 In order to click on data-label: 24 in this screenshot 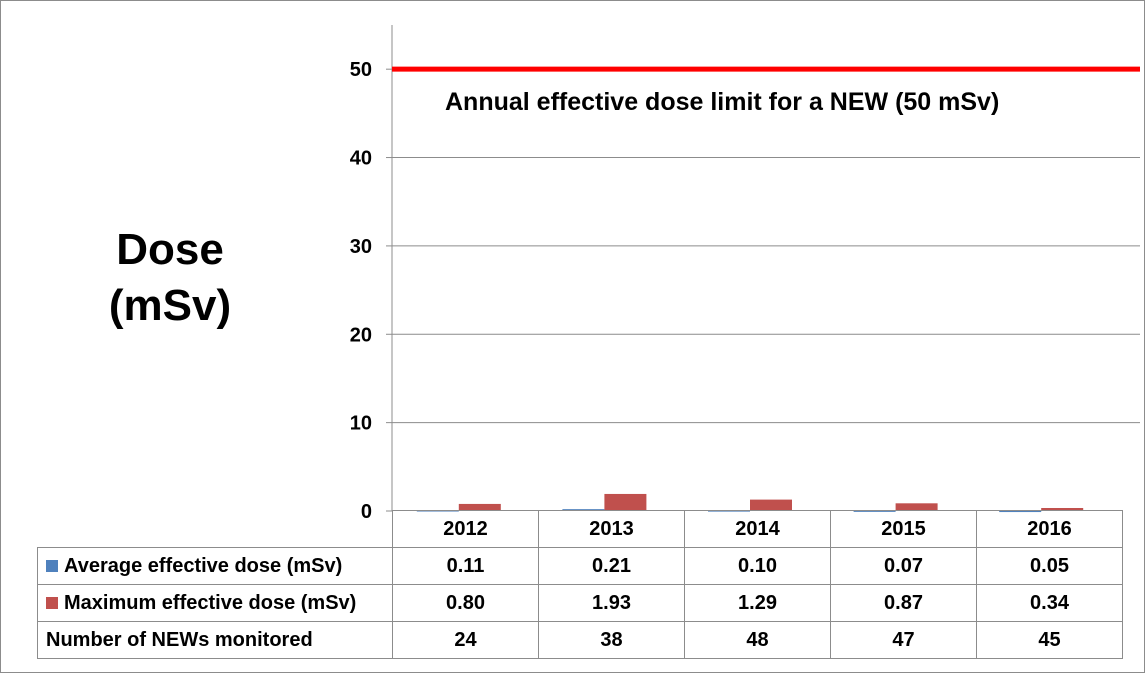, I will do `click(465, 640)`.